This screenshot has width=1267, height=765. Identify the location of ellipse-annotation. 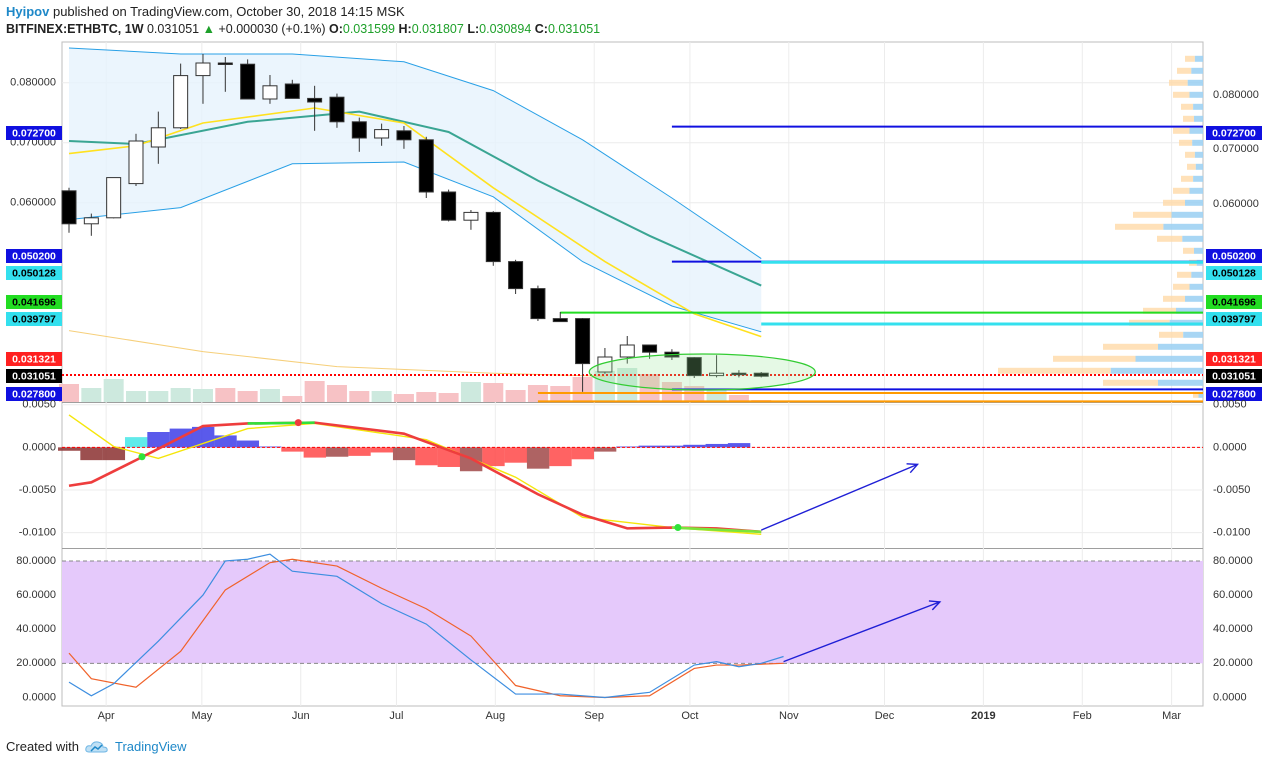
(702, 372).